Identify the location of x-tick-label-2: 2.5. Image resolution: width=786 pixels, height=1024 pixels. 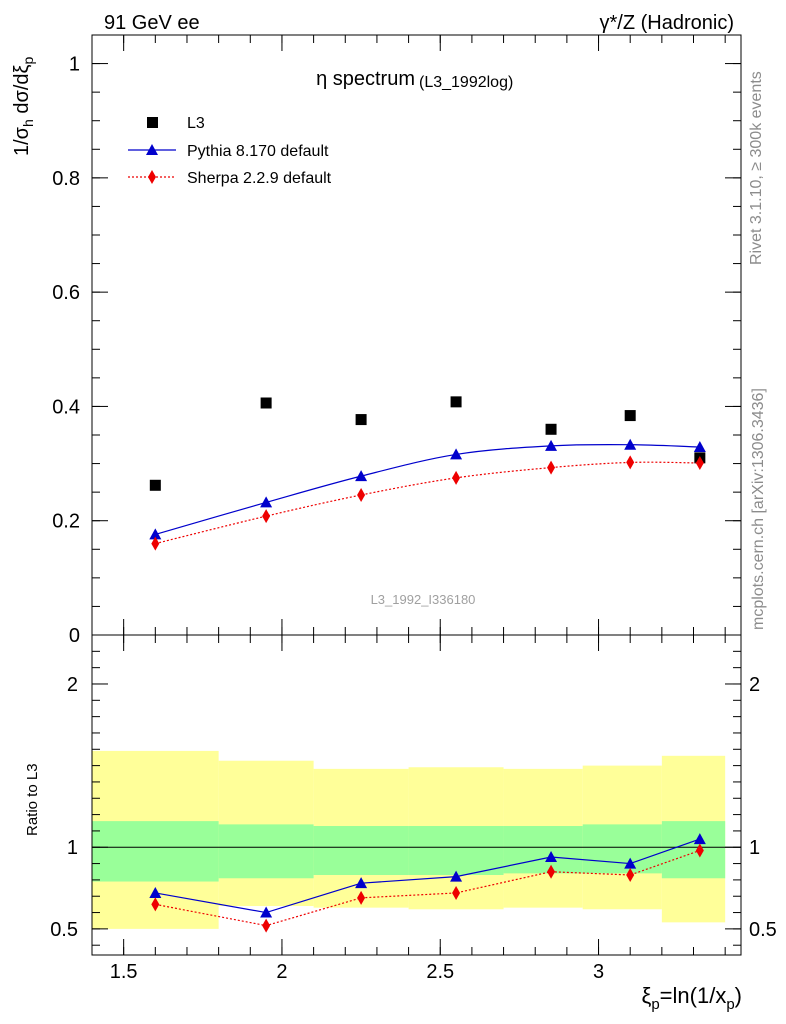
(440, 972).